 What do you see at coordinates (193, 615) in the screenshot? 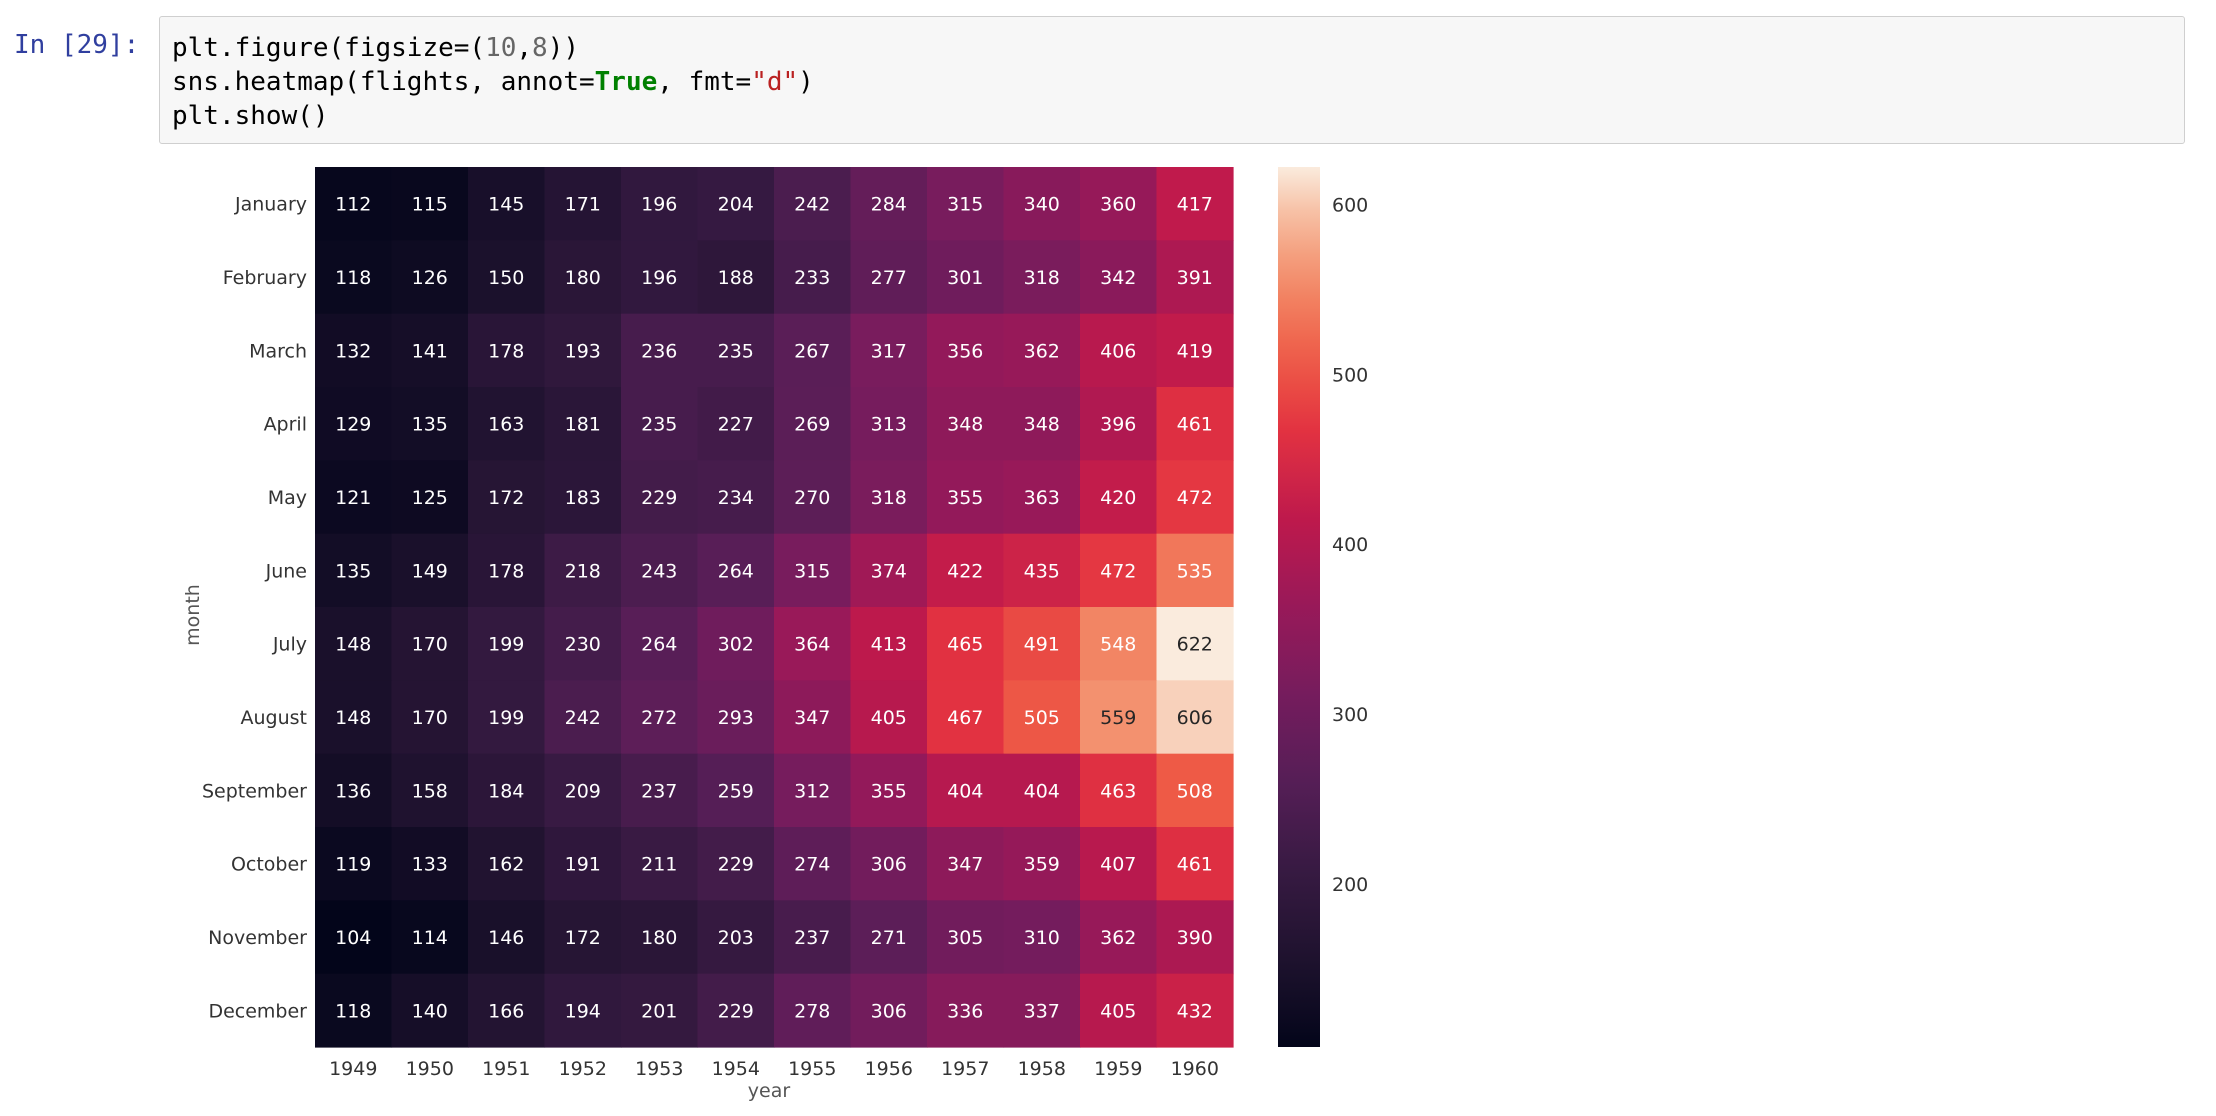
I see `y-axis-label: month` at bounding box center [193, 615].